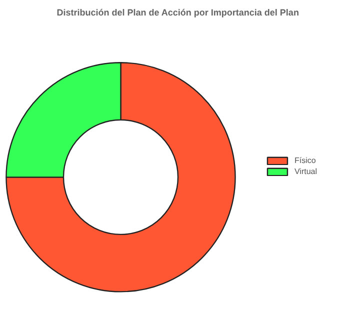 The image size is (355, 310). I want to click on legend-label: Virtual, so click(305, 171).